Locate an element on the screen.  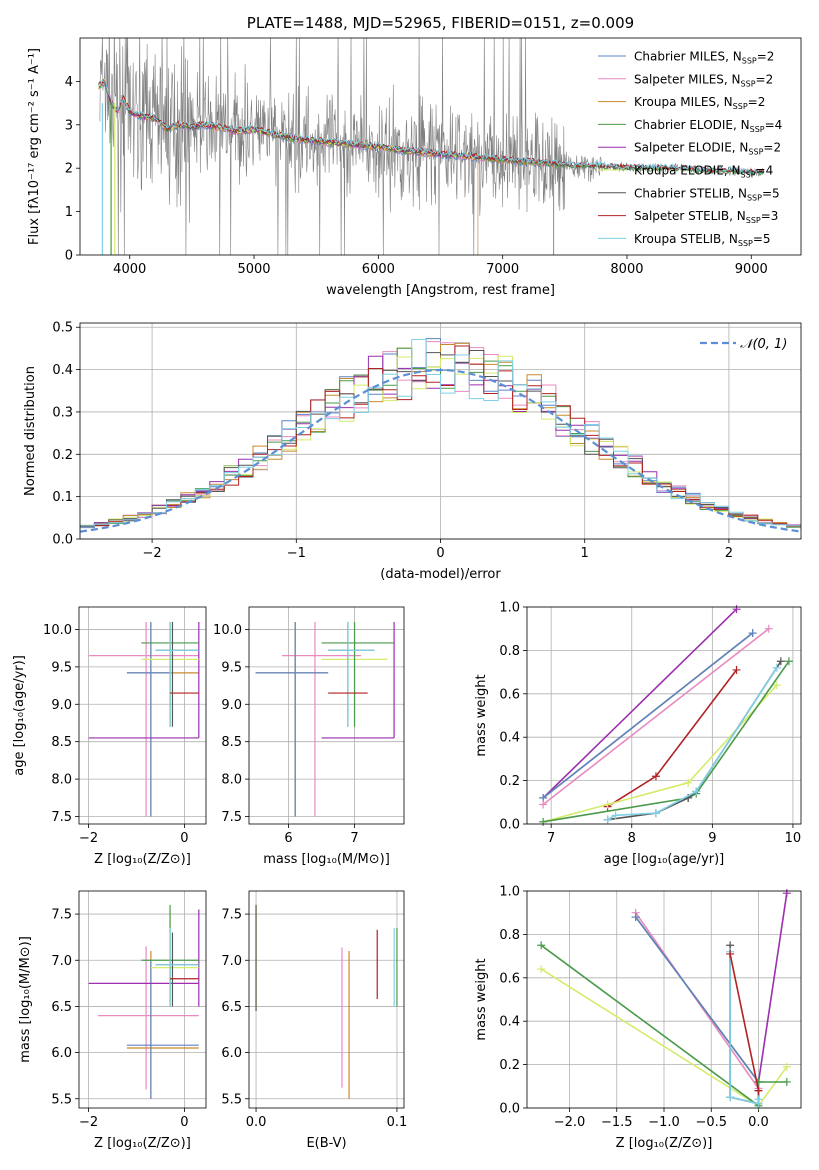
legend-label: Kroupa MILES, NSSP=2 is located at coordinates (699, 103).